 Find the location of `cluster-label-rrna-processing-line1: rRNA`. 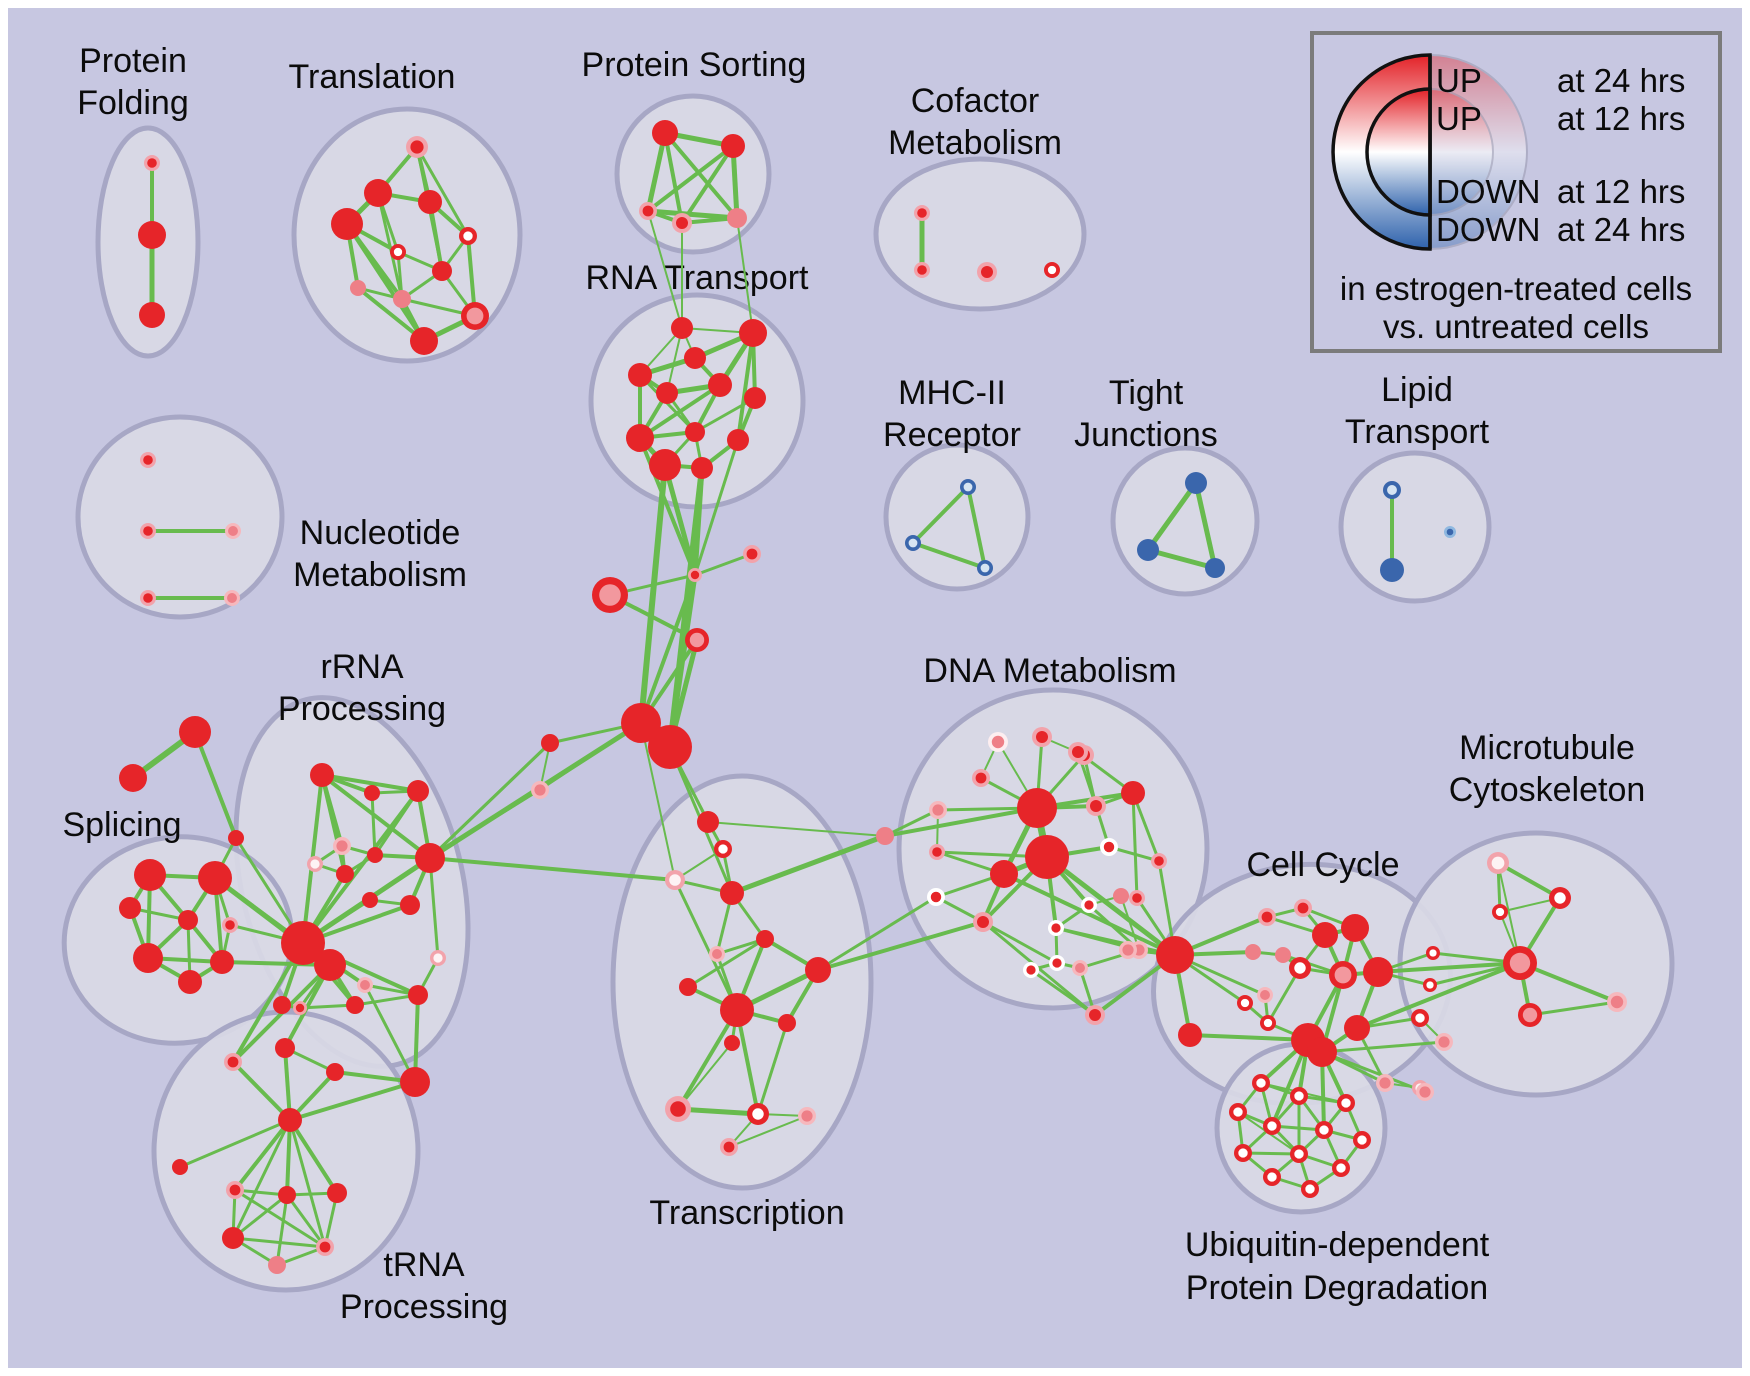

cluster-label-rrna-processing-line1: rRNA is located at coordinates (361, 667).